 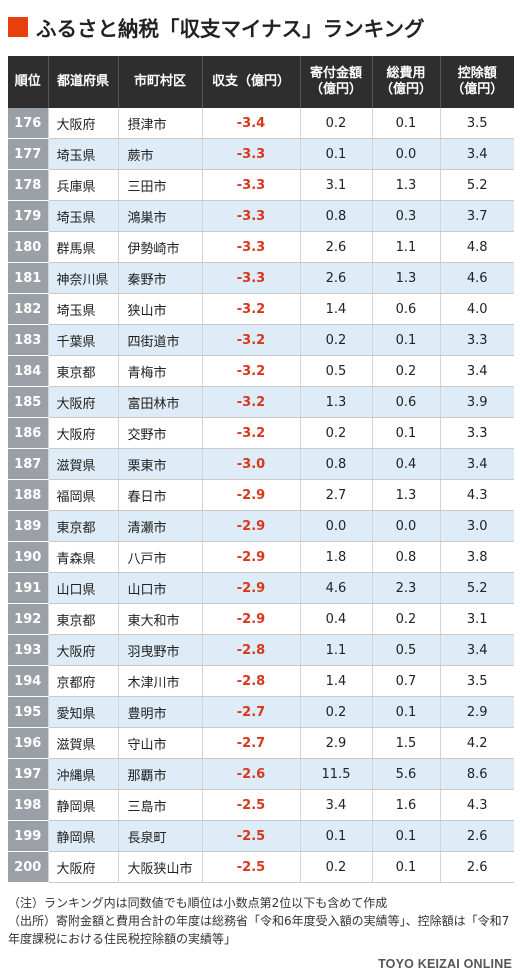 What do you see at coordinates (476, 619) in the screenshot?
I see `deduction-value: 3.1` at bounding box center [476, 619].